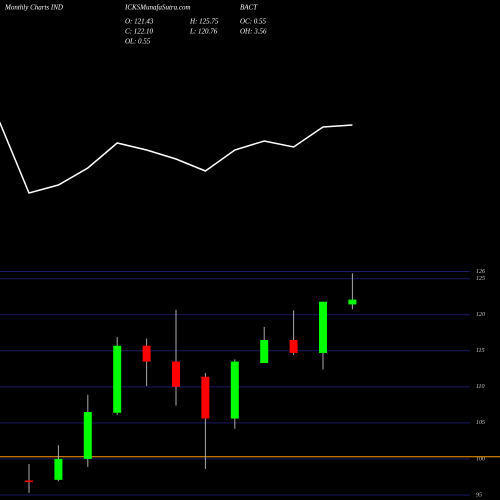 This screenshot has width=500, height=500. What do you see at coordinates (204, 22) in the screenshot?
I see `stat: H: 125.75` at bounding box center [204, 22].